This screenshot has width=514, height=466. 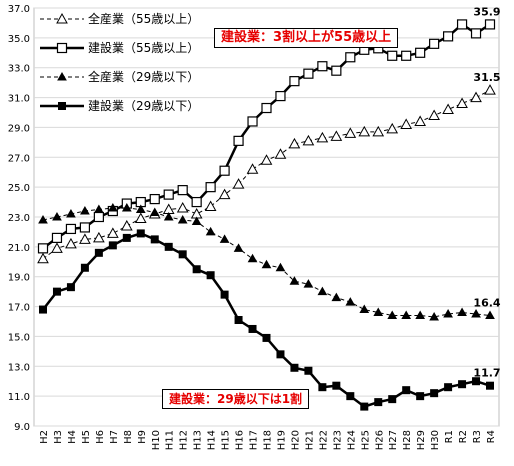 I want to click on x-tick-label: H12, so click(x=184, y=440).